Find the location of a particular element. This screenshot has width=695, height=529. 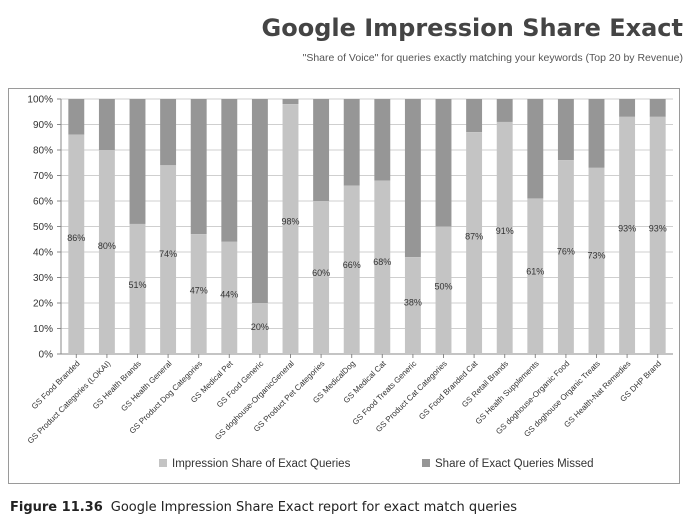

legend-label: Impression Share of Exact Queries is located at coordinates (261, 464).